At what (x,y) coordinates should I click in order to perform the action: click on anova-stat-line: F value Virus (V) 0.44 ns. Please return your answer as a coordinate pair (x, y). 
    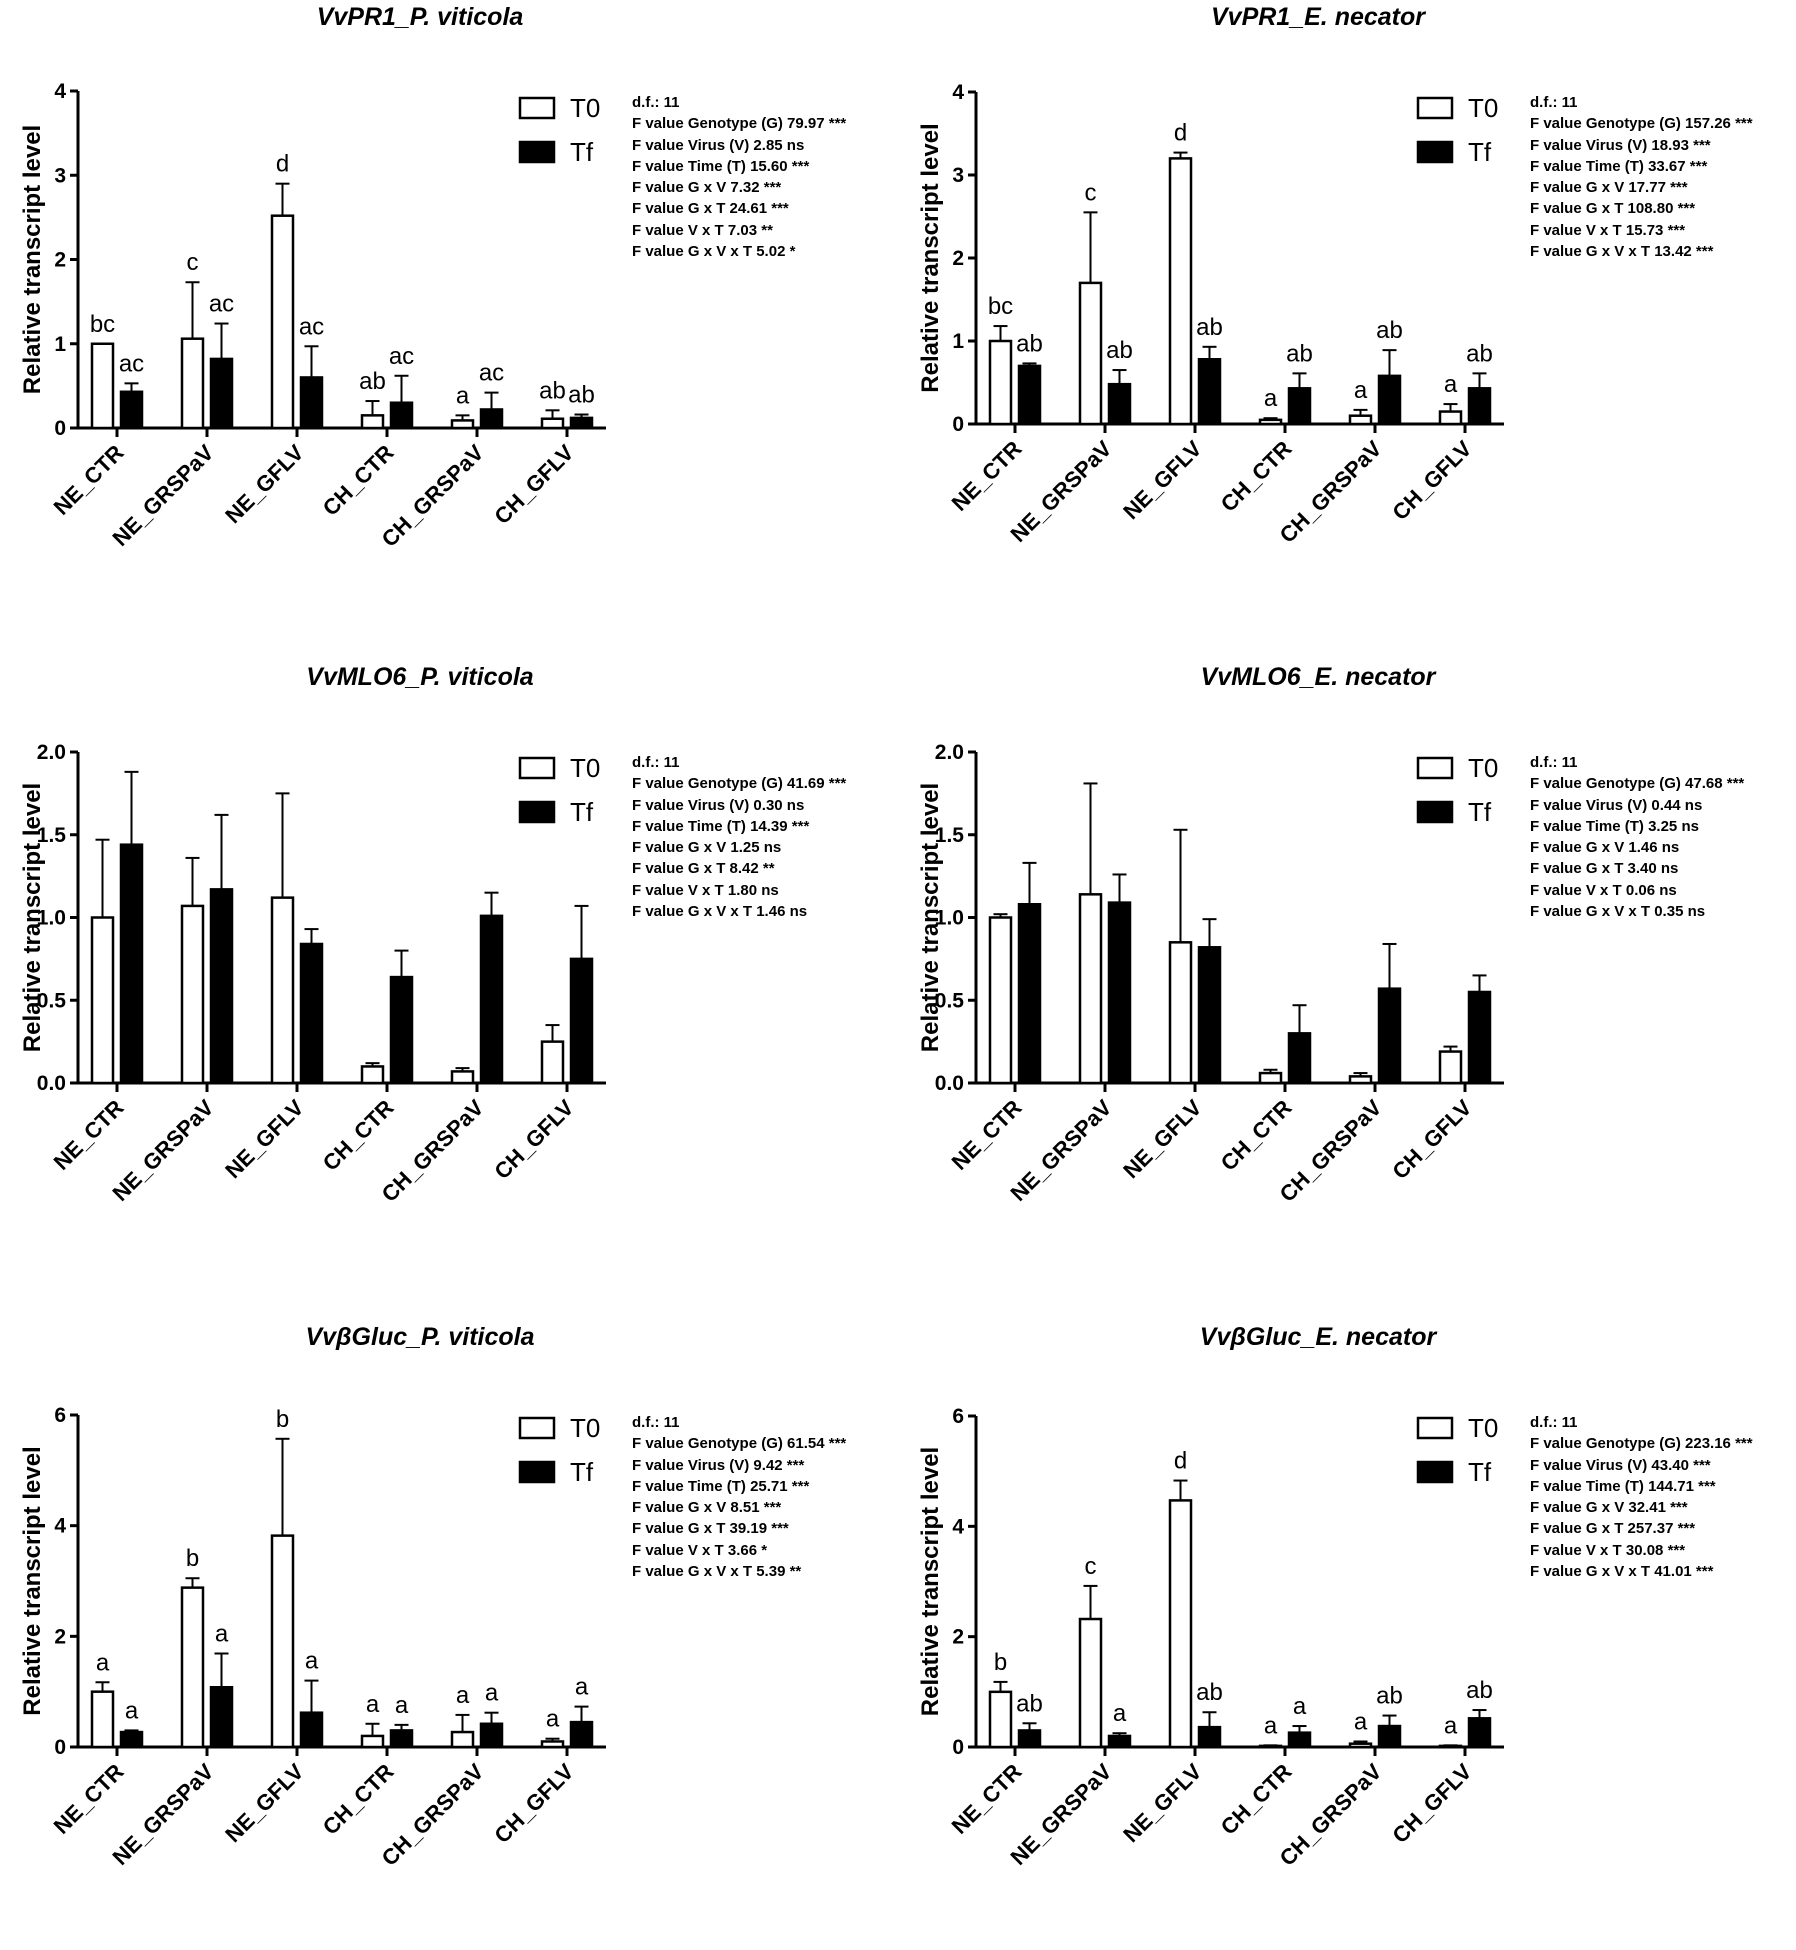
    Looking at the image, I should click on (1616, 805).